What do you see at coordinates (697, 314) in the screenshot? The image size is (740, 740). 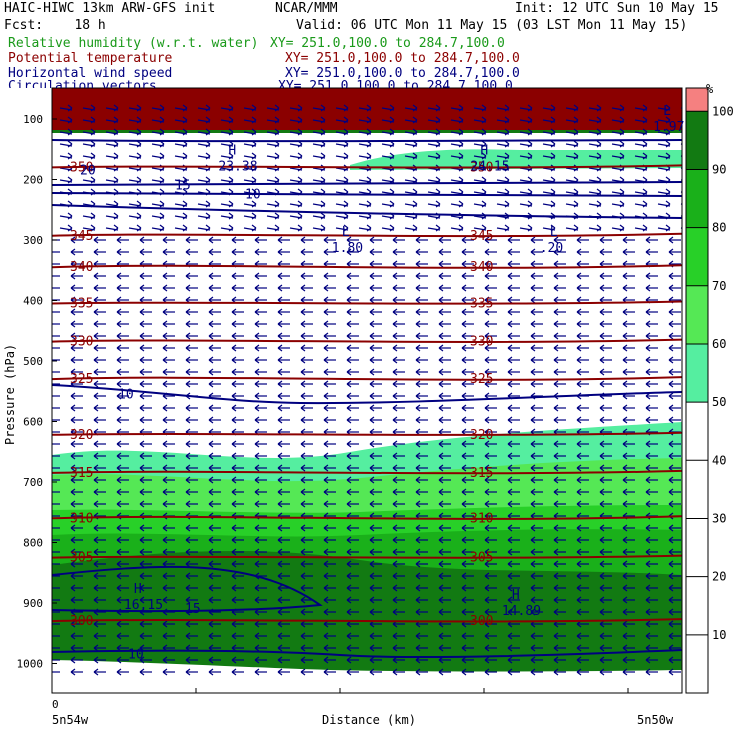 I see `colorbar-swatch` at bounding box center [697, 314].